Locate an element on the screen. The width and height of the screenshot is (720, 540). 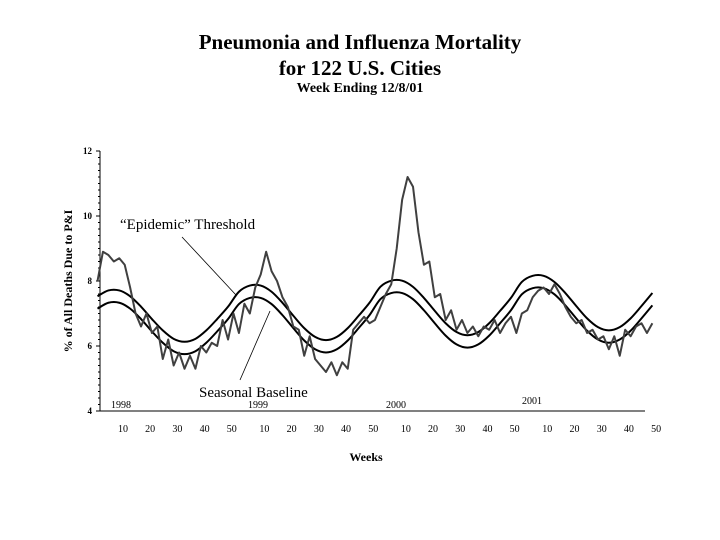
epidemic-threshold-line is located at coordinates (375, 308).